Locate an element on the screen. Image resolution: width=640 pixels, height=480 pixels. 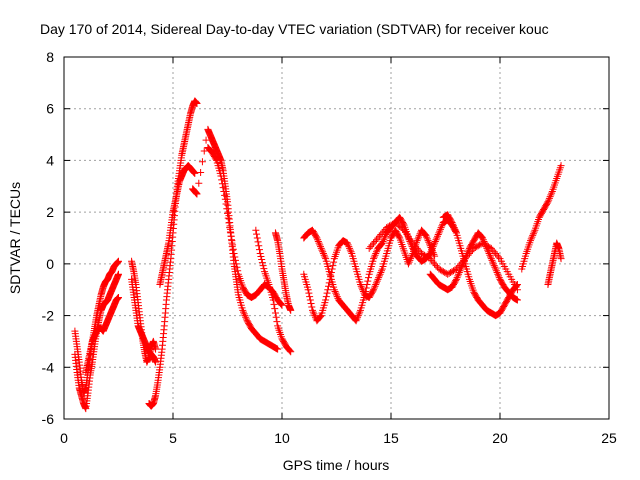
x-axis-label: GPS time / hours is located at coordinates (336, 465).